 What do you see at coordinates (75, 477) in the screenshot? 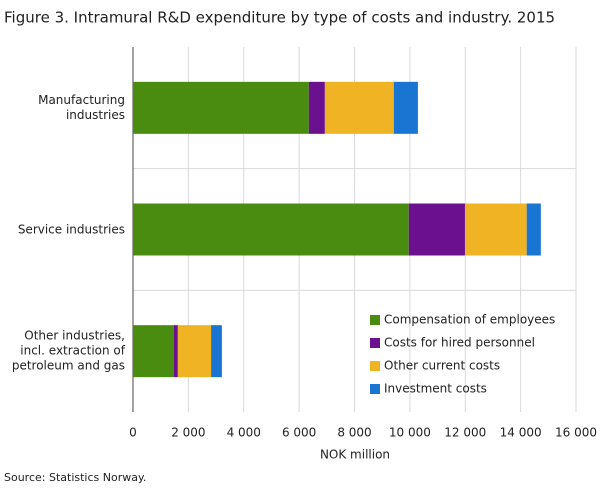
I see `source: Source: Statistics Norway.` at bounding box center [75, 477].